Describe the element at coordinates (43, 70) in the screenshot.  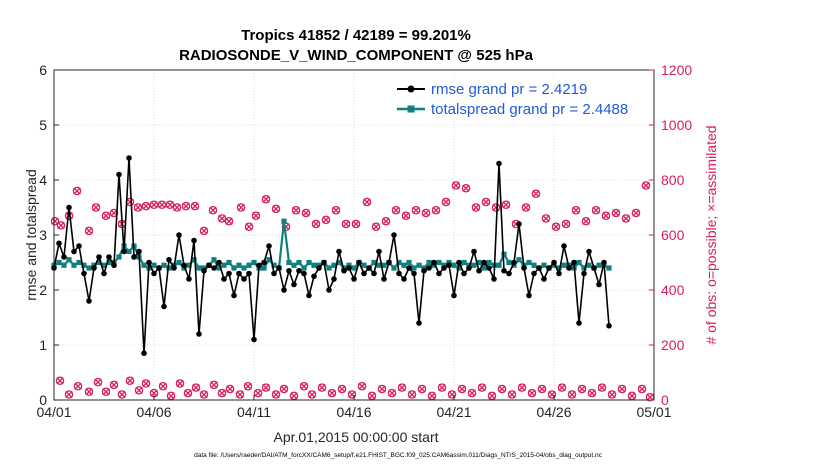
I see `y-left-tick-label: 6` at that location.